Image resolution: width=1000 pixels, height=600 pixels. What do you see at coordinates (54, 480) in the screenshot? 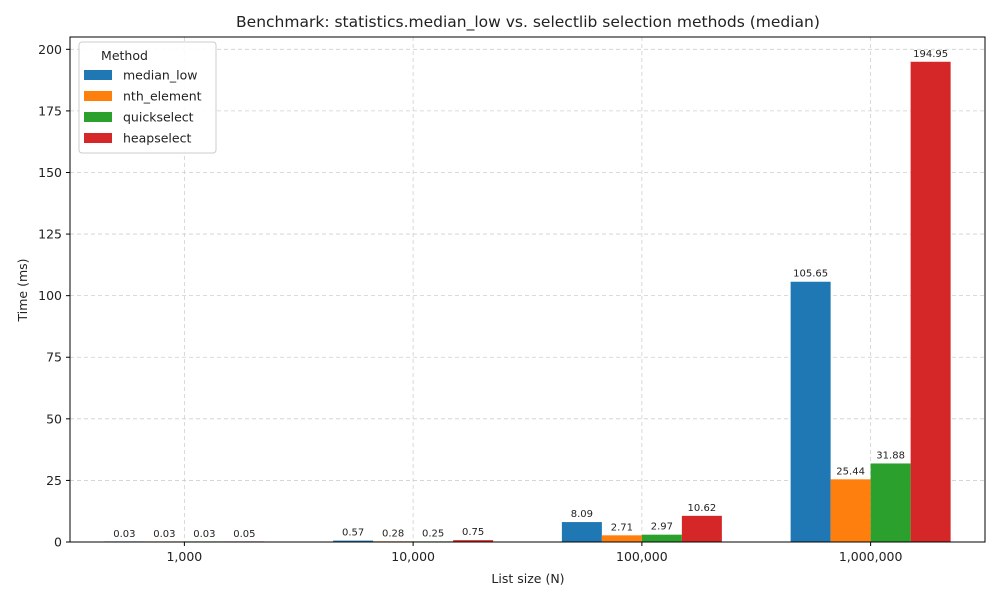
I see `y-tick-label: 25` at bounding box center [54, 480].